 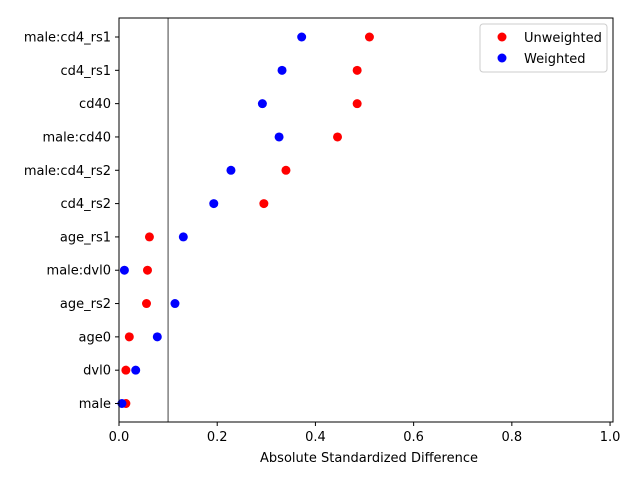 I want to click on x-axis-ticks: 0.0 0.2 0.4 0.6 0.8 1.0, so click(x=365, y=433).